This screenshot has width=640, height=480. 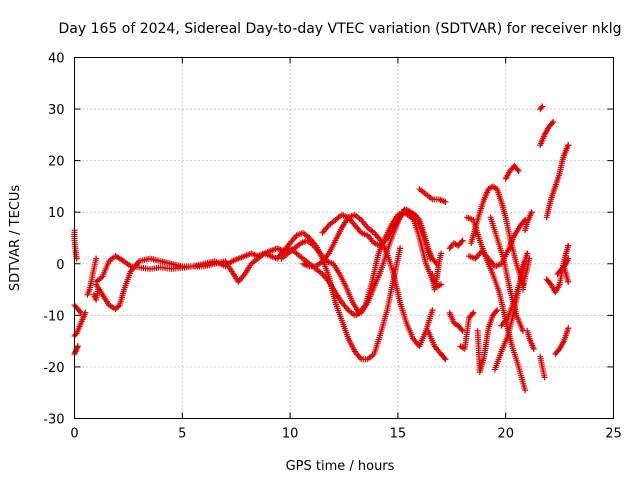 I want to click on series-s16, so click(x=456, y=244).